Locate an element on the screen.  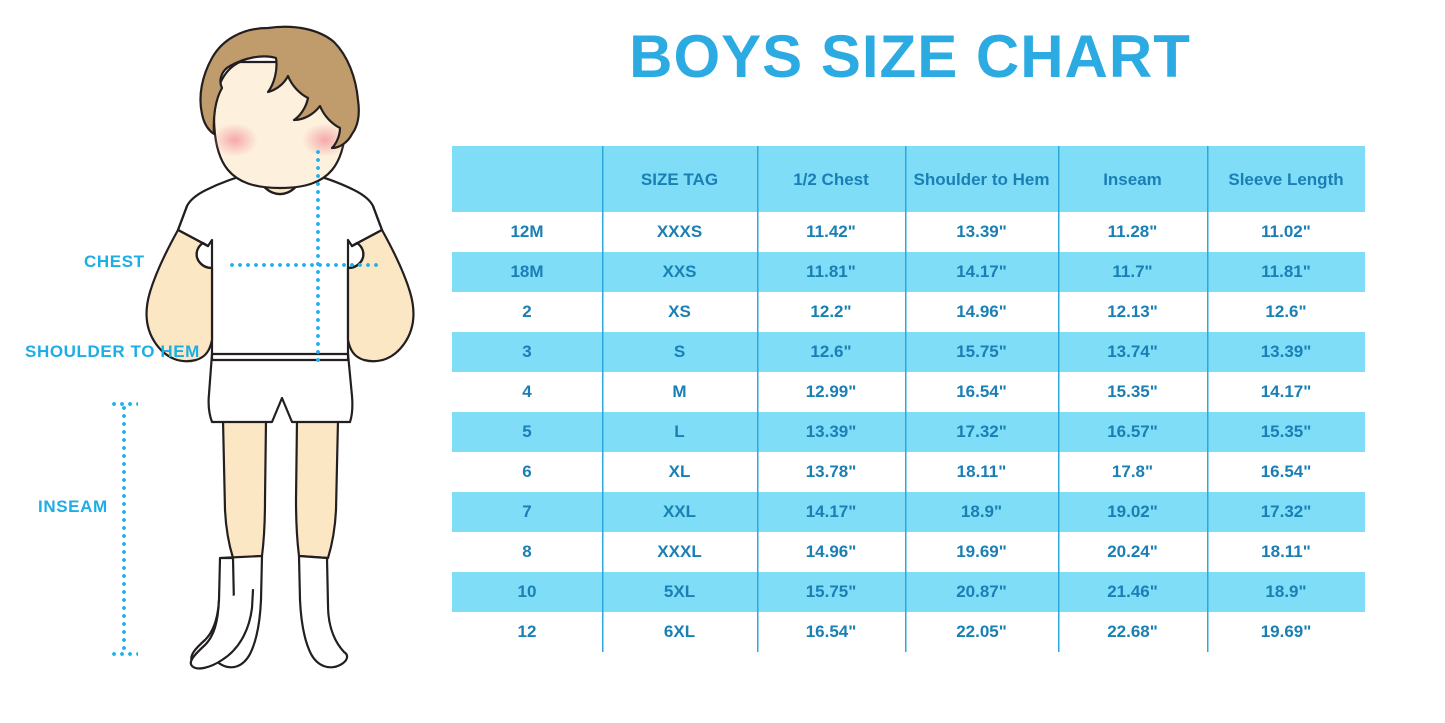
column-header-size-tag: SIZE TAG is located at coordinates (679, 179).